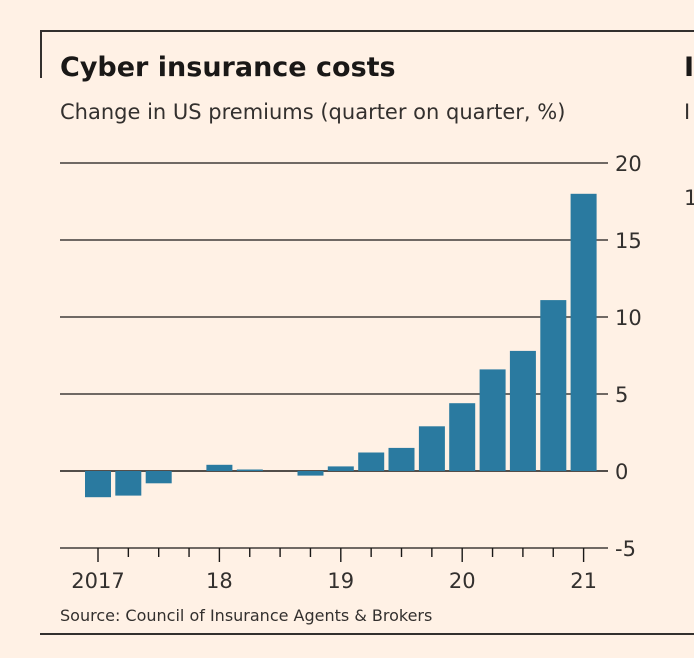 The width and height of the screenshot is (694, 658). I want to click on x-tick-label: 18, so click(219, 581).